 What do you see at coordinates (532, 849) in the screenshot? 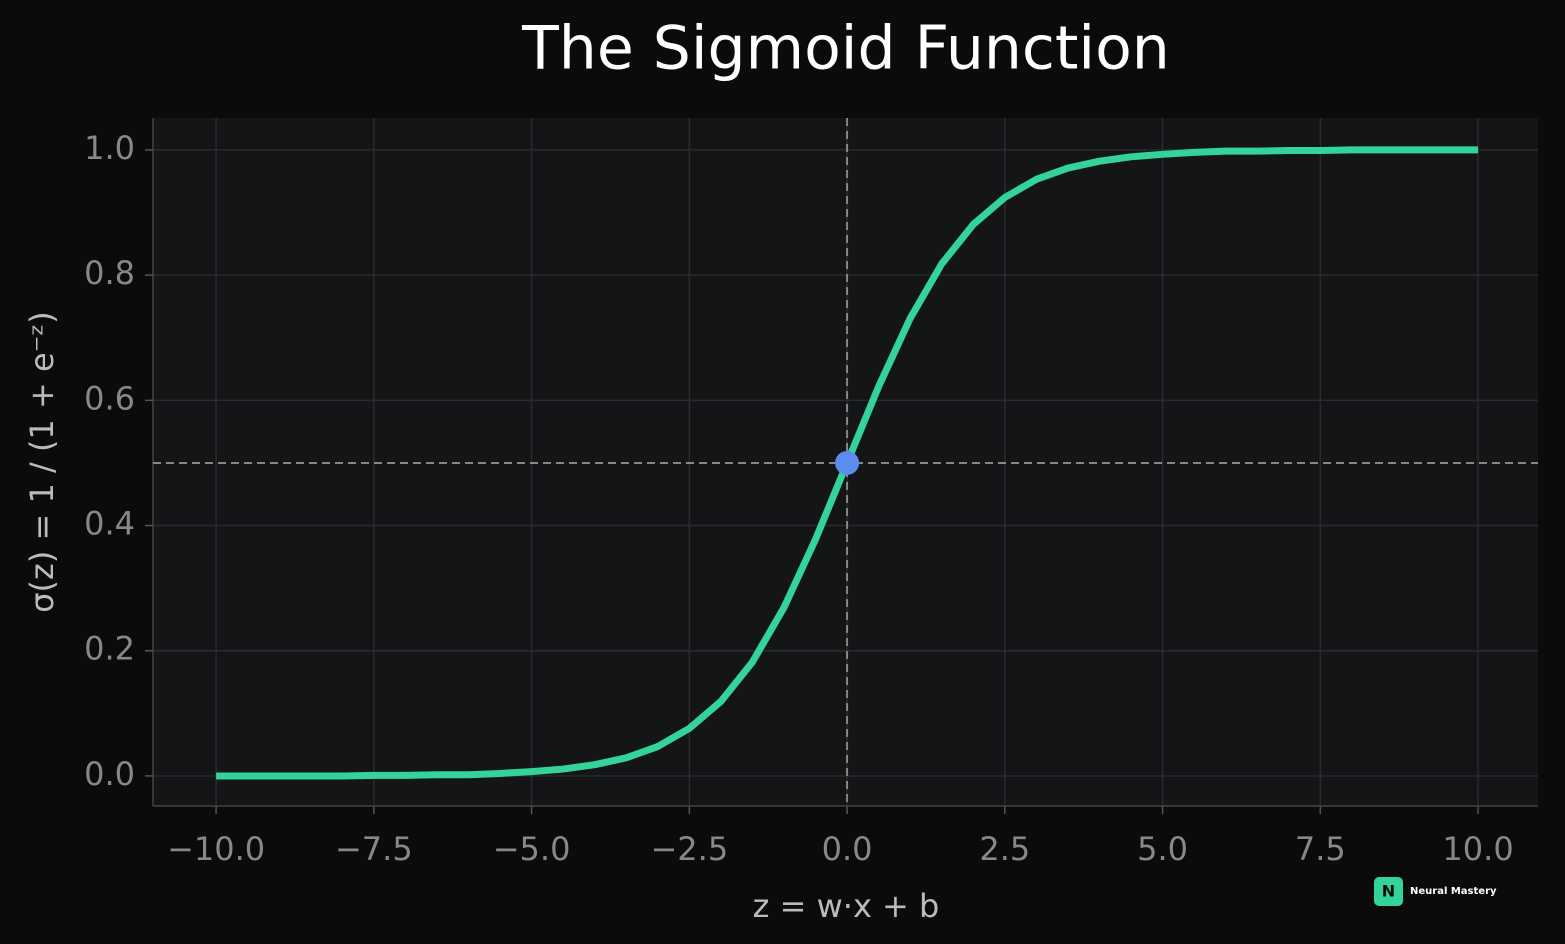
I see `x-tick-label: −5.0` at bounding box center [532, 849].